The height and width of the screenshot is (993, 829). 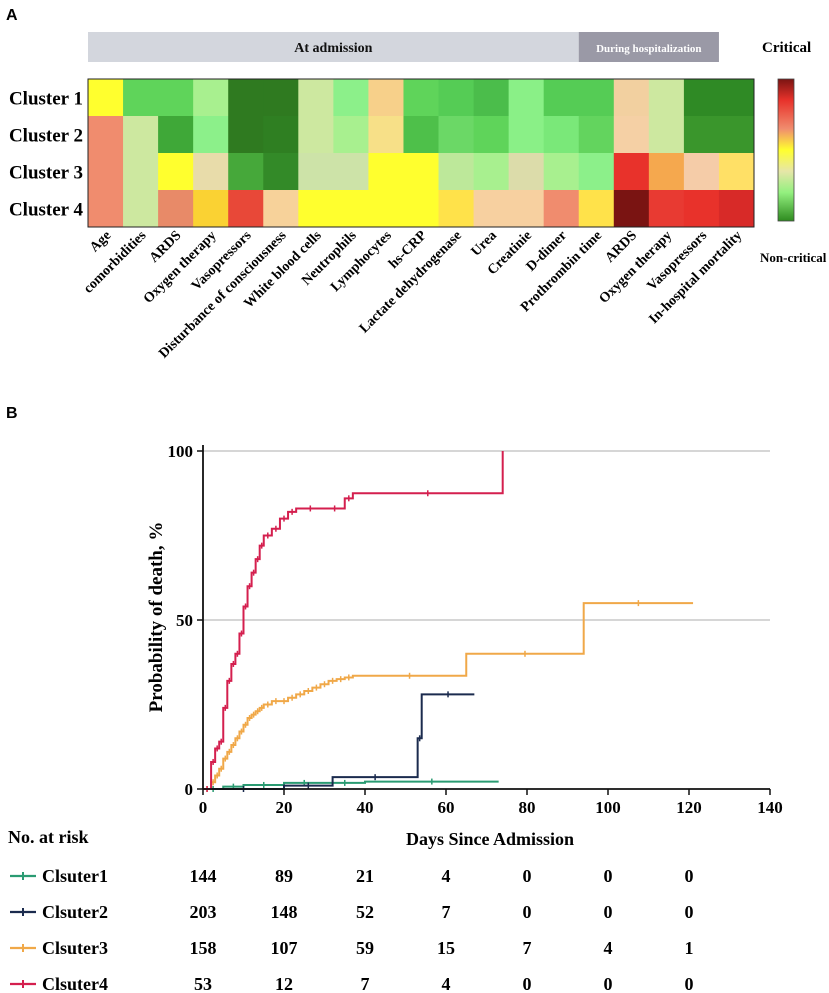 I want to click on x-tick-label: 80, so click(x=527, y=807).